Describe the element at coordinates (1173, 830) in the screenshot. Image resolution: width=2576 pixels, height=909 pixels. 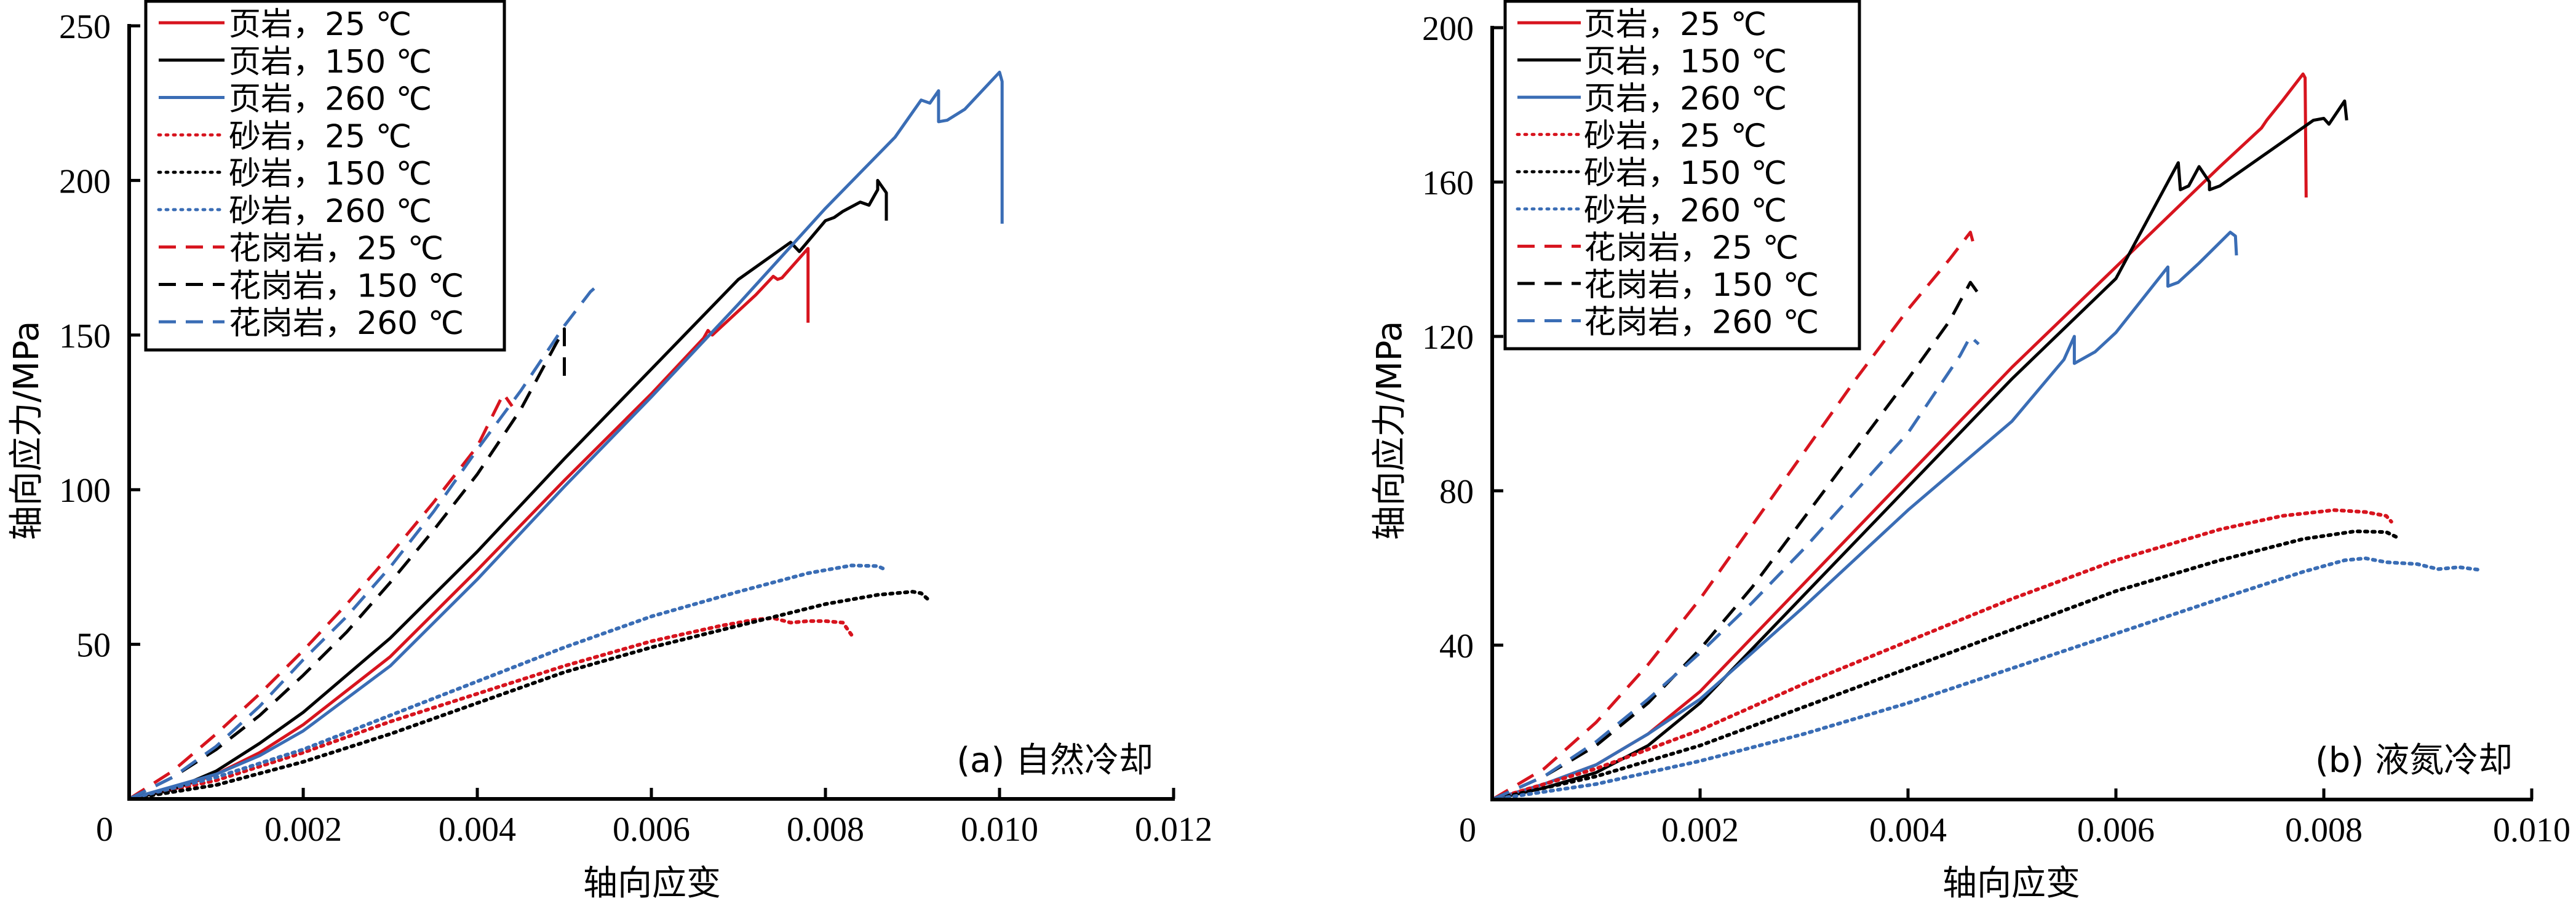
I see `x-tick-label: 0.012` at that location.